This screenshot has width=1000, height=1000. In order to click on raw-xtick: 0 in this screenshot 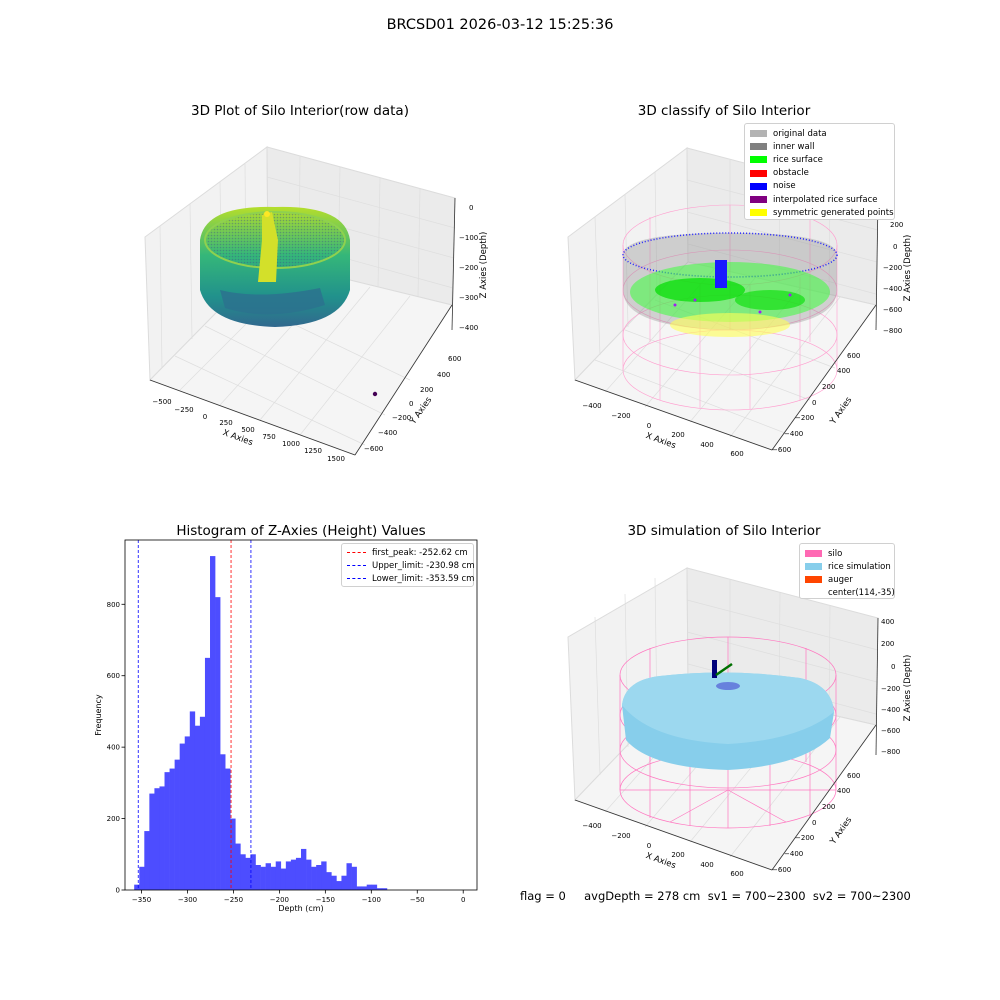, I will do `click(205, 417)`.